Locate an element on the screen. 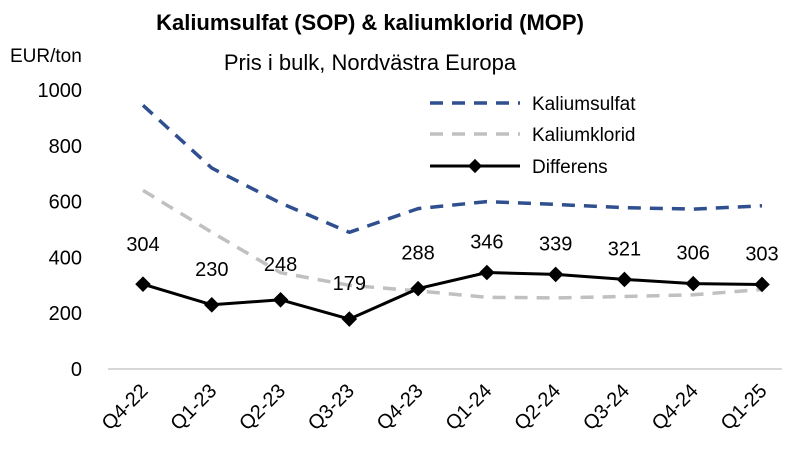 Image resolution: width=790 pixels, height=468 pixels. x-tick-label: Q4-23 is located at coordinates (400, 407).